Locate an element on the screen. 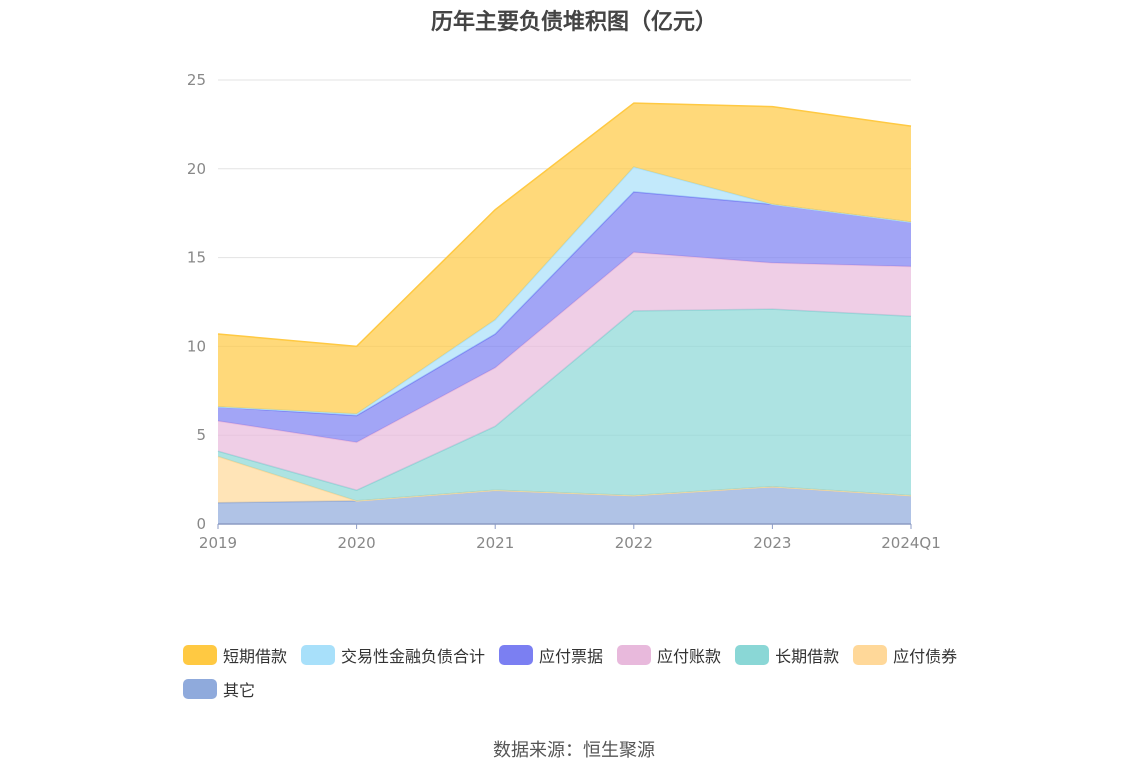 The width and height of the screenshot is (1148, 776). y-tick-label: 5 is located at coordinates (201, 435).